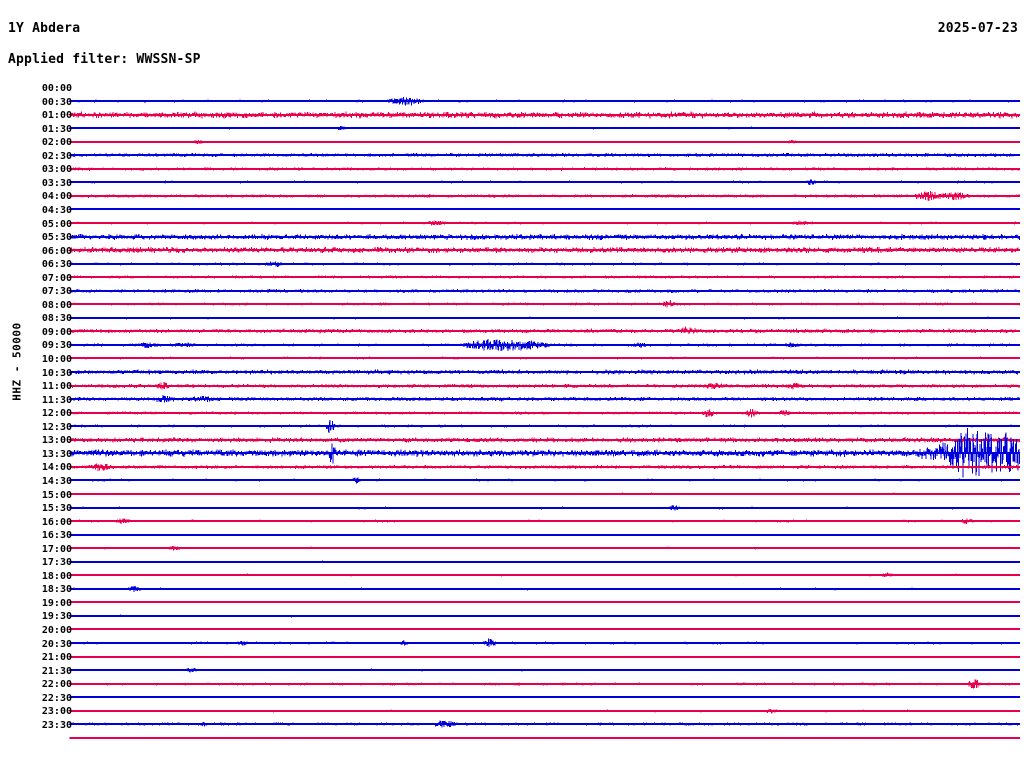 The height and width of the screenshot is (780, 1024). I want to click on trace-row: 13:00, so click(512, 453).